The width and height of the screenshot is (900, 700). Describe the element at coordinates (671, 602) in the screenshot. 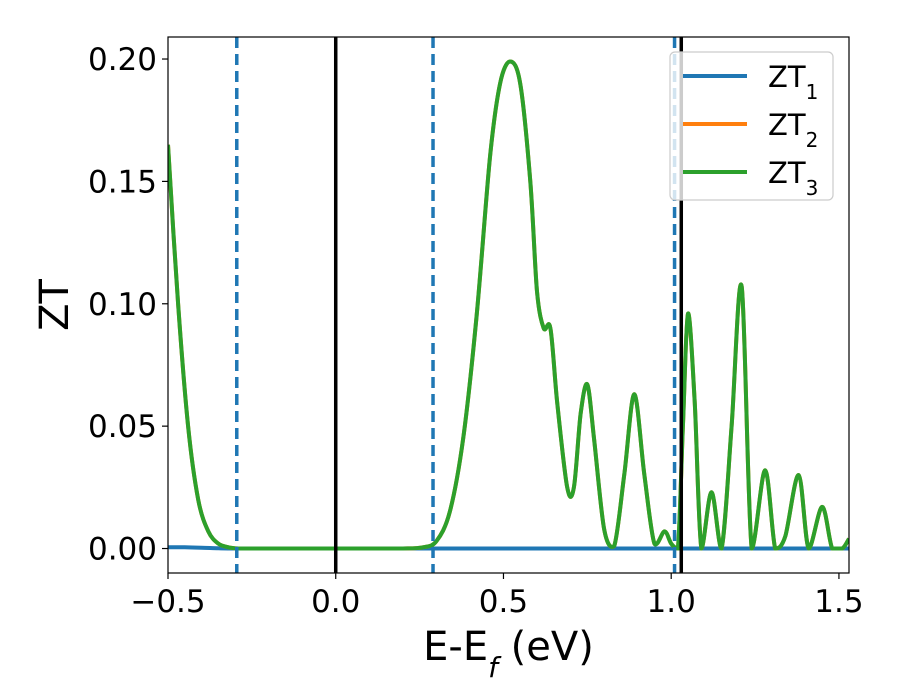

I see `x-tick-label: 1.0` at that location.